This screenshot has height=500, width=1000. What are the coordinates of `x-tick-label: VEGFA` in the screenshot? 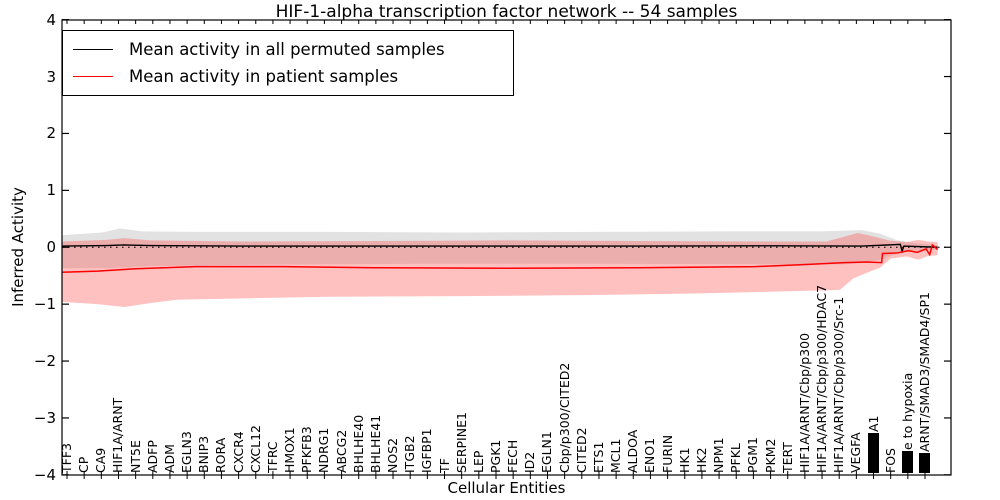 It's located at (856, 452).